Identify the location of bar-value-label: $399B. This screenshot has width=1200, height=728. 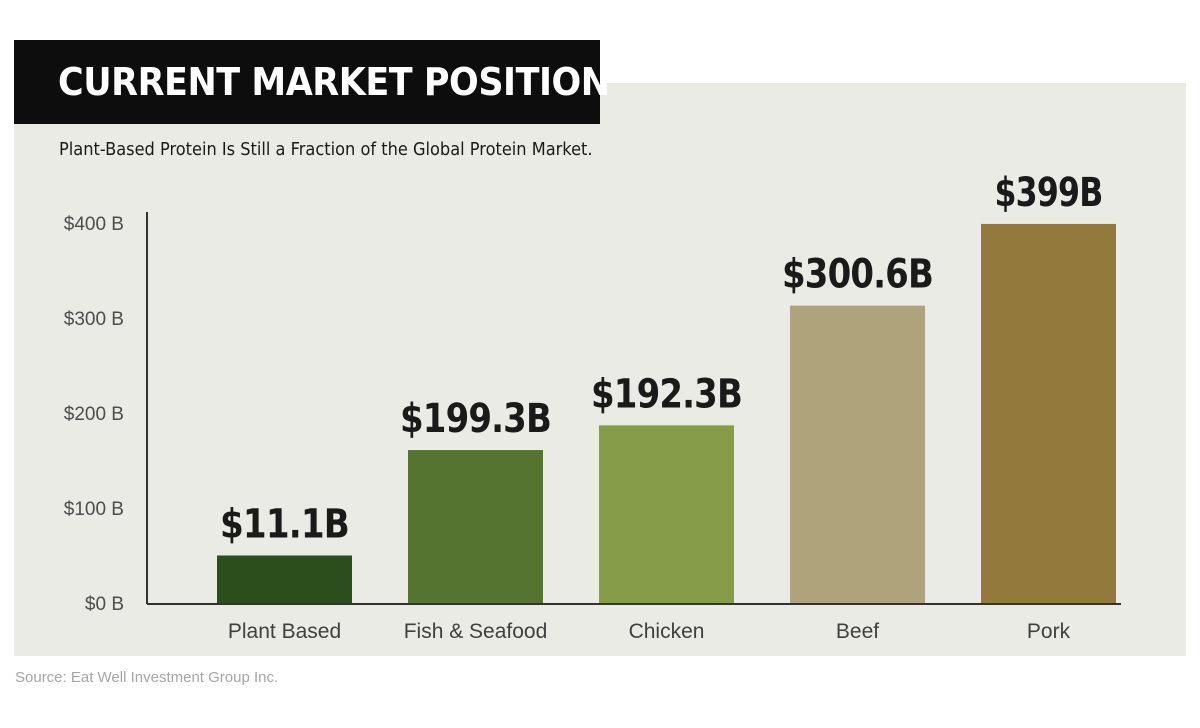
(1049, 193).